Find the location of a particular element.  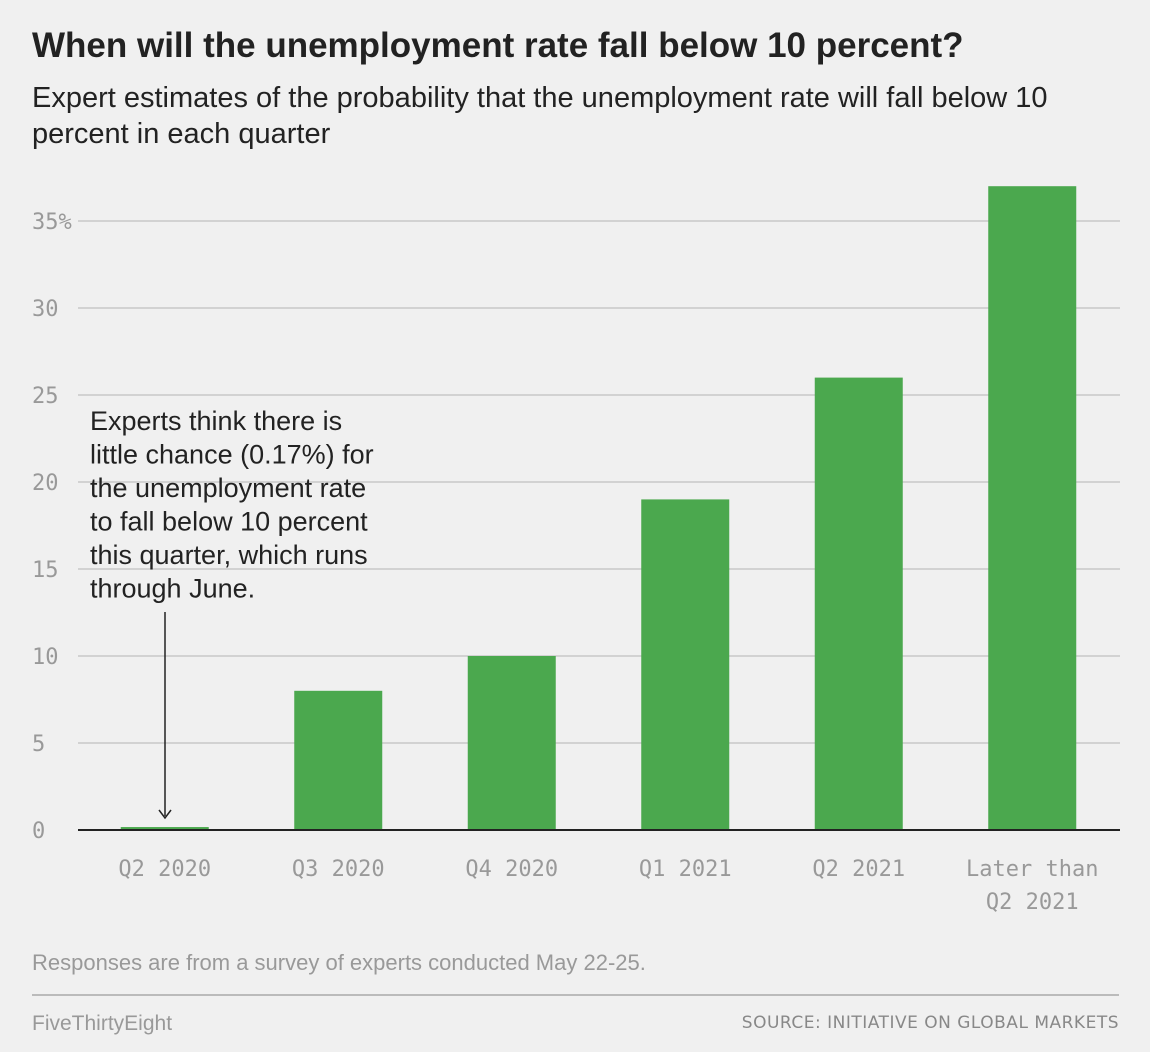

y-tick-label: 10 is located at coordinates (45, 657).